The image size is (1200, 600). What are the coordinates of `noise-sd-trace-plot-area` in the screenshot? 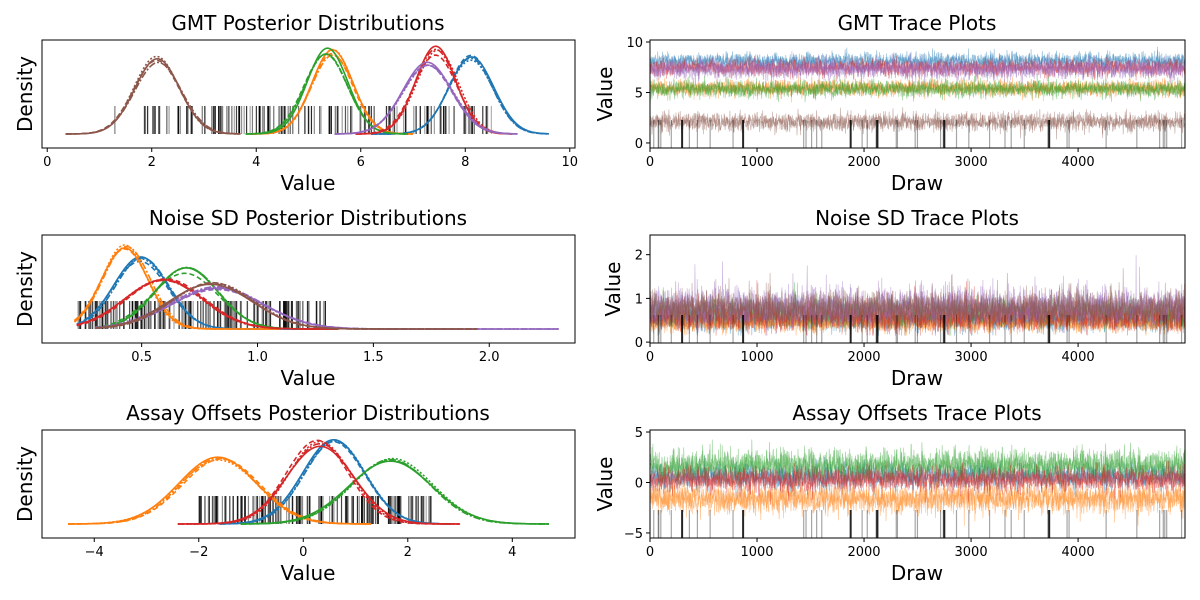 It's located at (917, 299).